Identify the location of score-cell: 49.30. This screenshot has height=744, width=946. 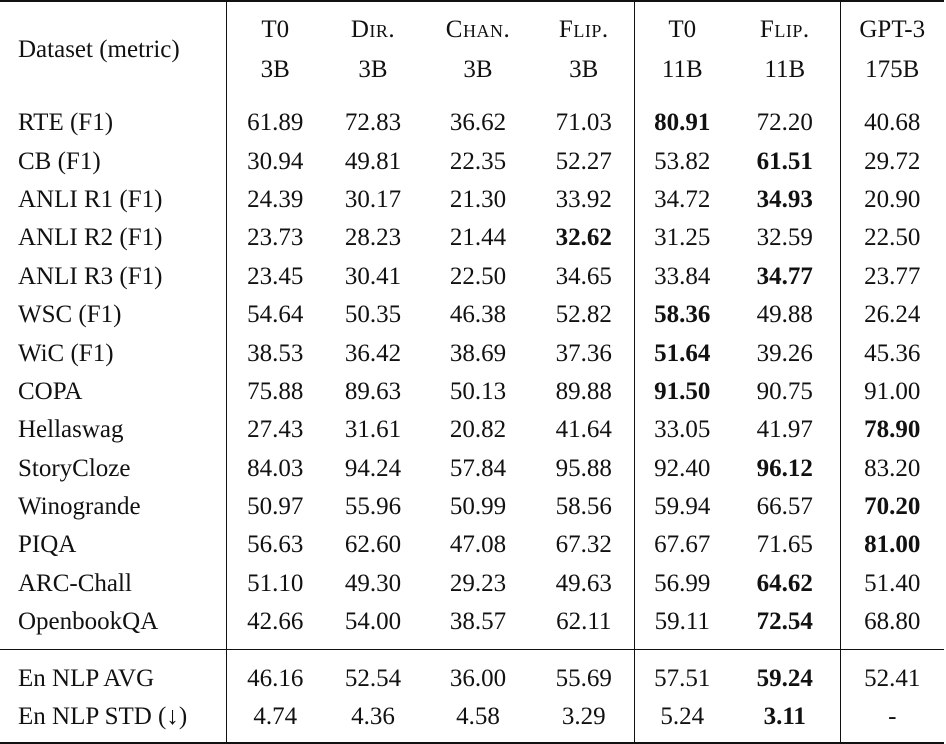
(373, 583).